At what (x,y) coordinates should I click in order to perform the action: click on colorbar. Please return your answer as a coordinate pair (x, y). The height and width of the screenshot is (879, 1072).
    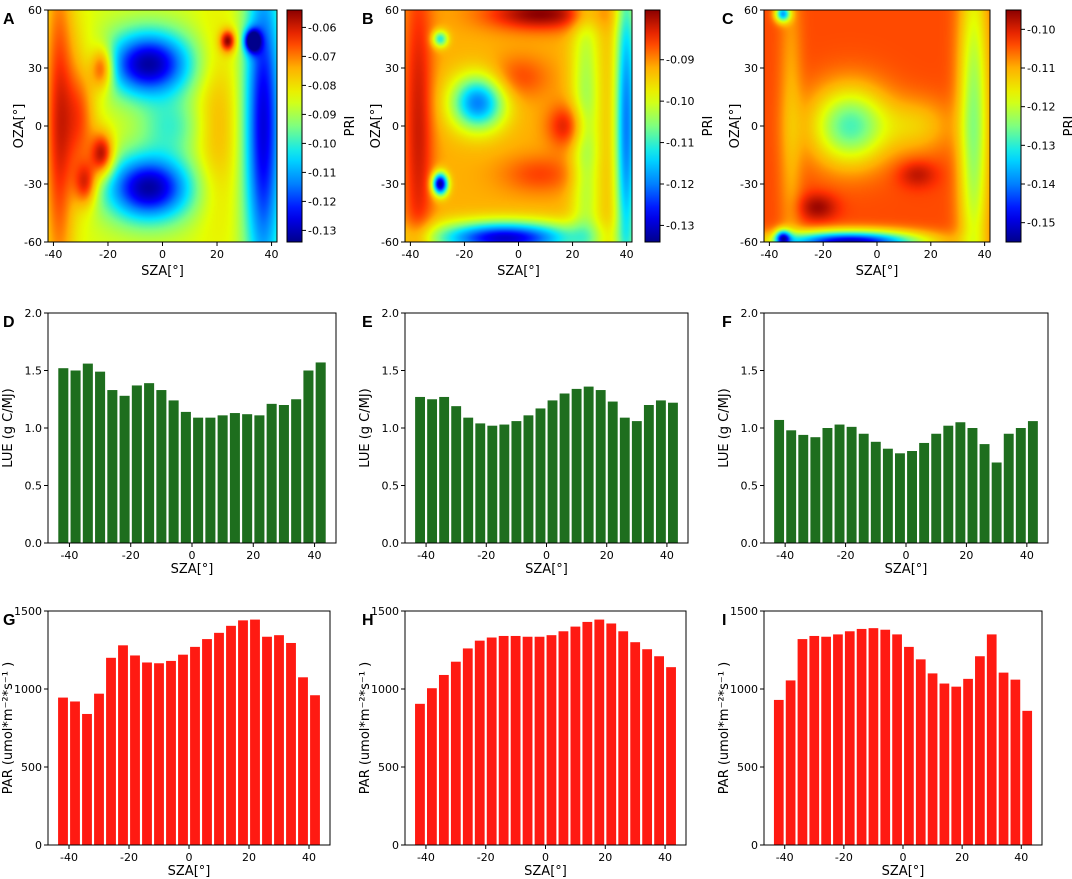
    Looking at the image, I should click on (652, 126).